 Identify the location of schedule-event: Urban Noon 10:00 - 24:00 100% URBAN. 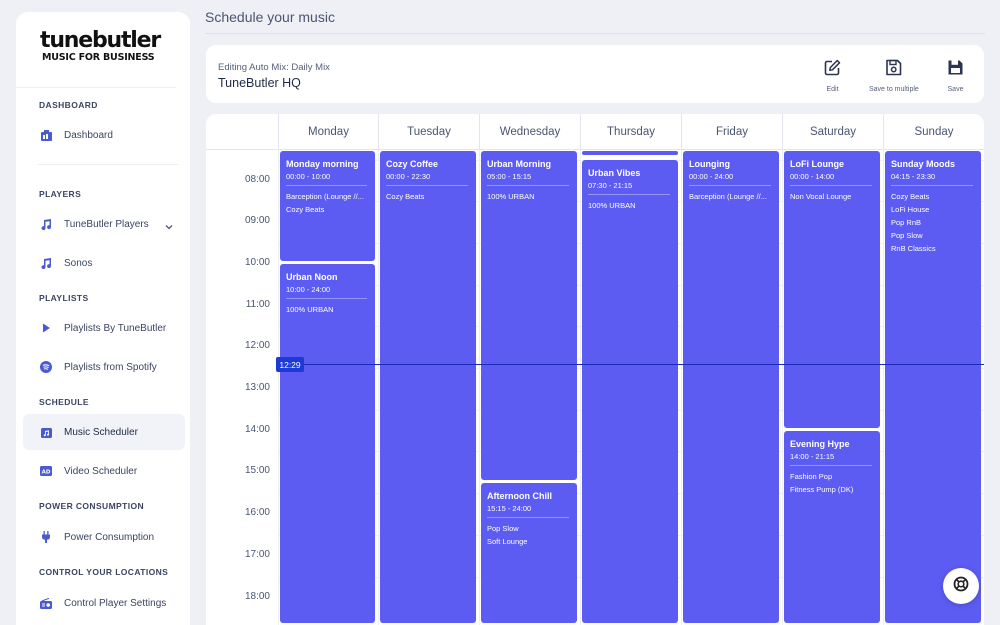
(327, 443).